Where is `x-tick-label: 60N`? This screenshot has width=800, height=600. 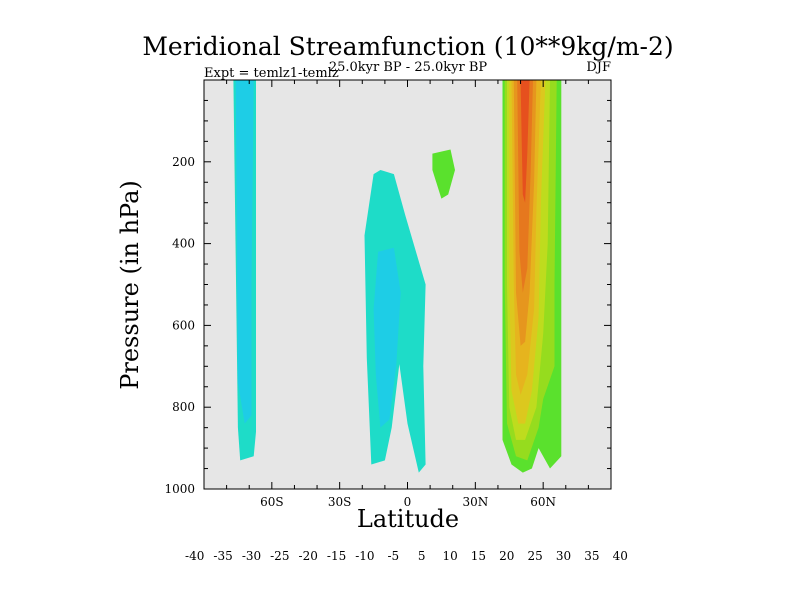 x-tick-label: 60N is located at coordinates (543, 502).